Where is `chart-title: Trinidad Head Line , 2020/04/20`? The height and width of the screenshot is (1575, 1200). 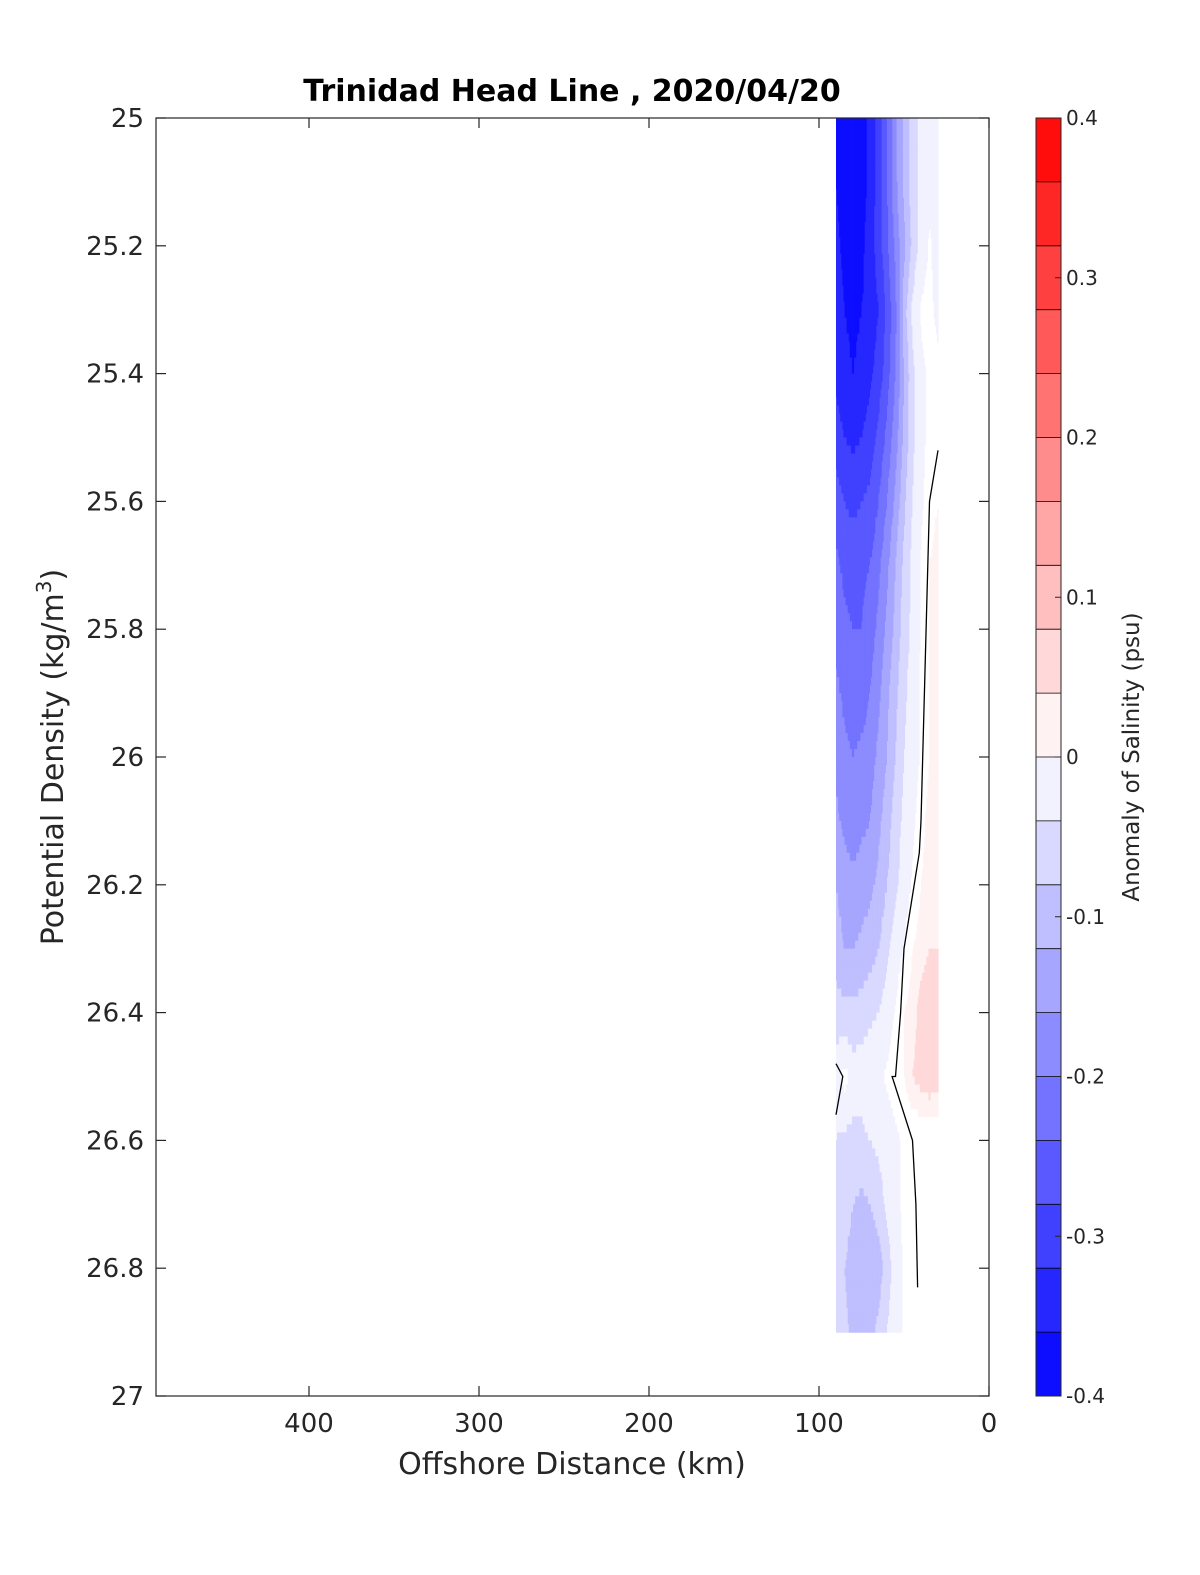
chart-title: Trinidad Head Line , 2020/04/20 is located at coordinates (571, 91).